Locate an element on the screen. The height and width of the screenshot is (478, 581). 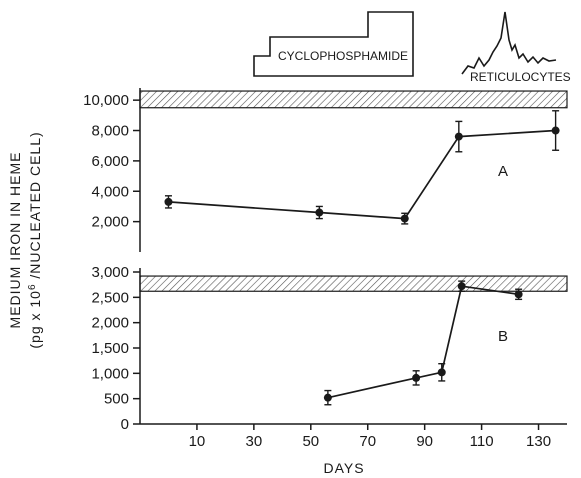
y-tick-label: 2,500 is located at coordinates (110, 297).